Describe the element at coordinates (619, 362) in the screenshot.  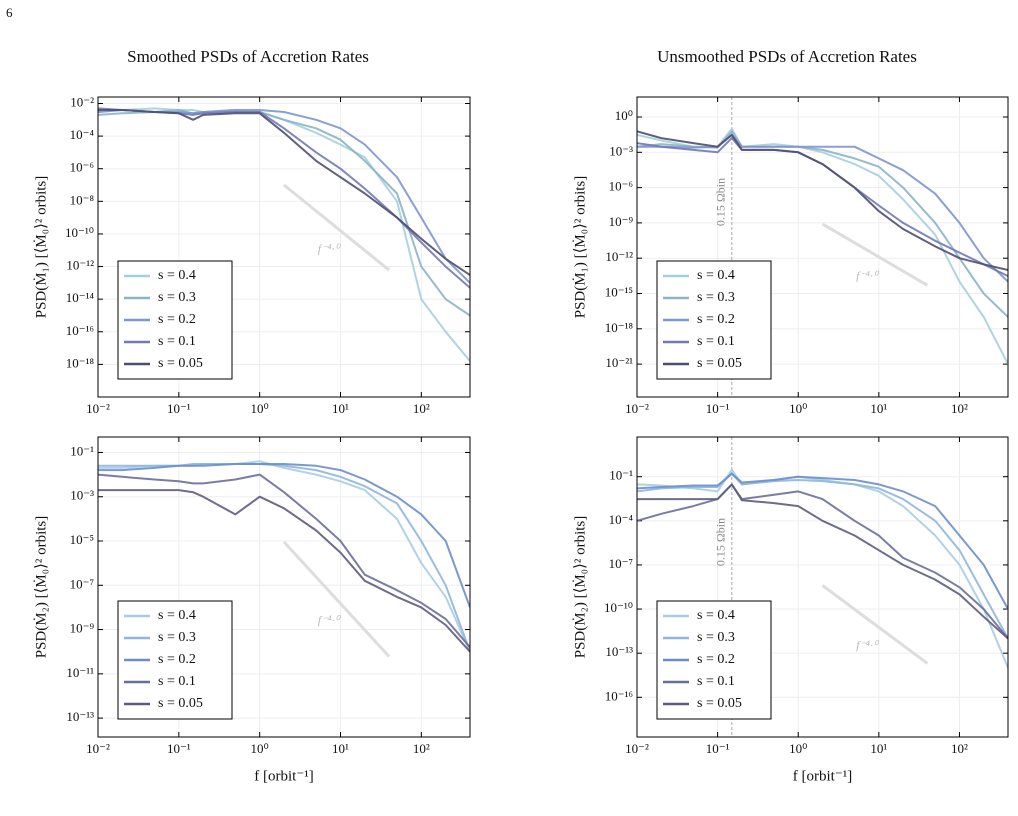
I see `y-tick-label: 10⁻²¹` at that location.